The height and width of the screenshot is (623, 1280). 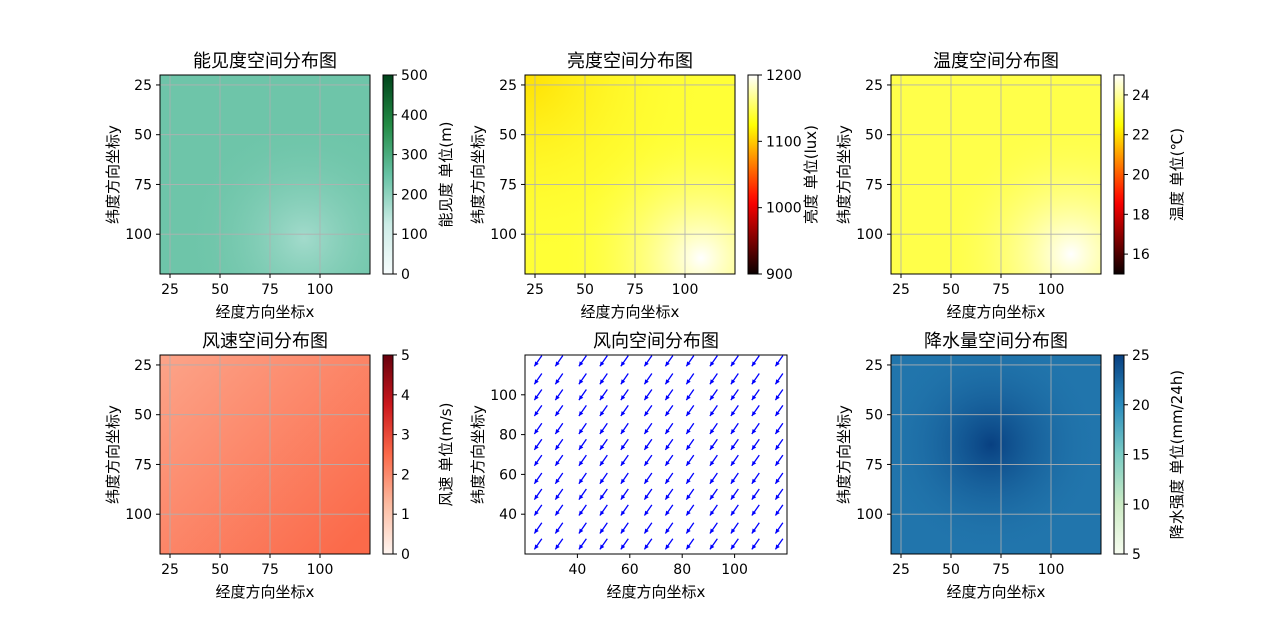 I want to click on colorbar-label: 温度 单位(℃), so click(x=1177, y=174).